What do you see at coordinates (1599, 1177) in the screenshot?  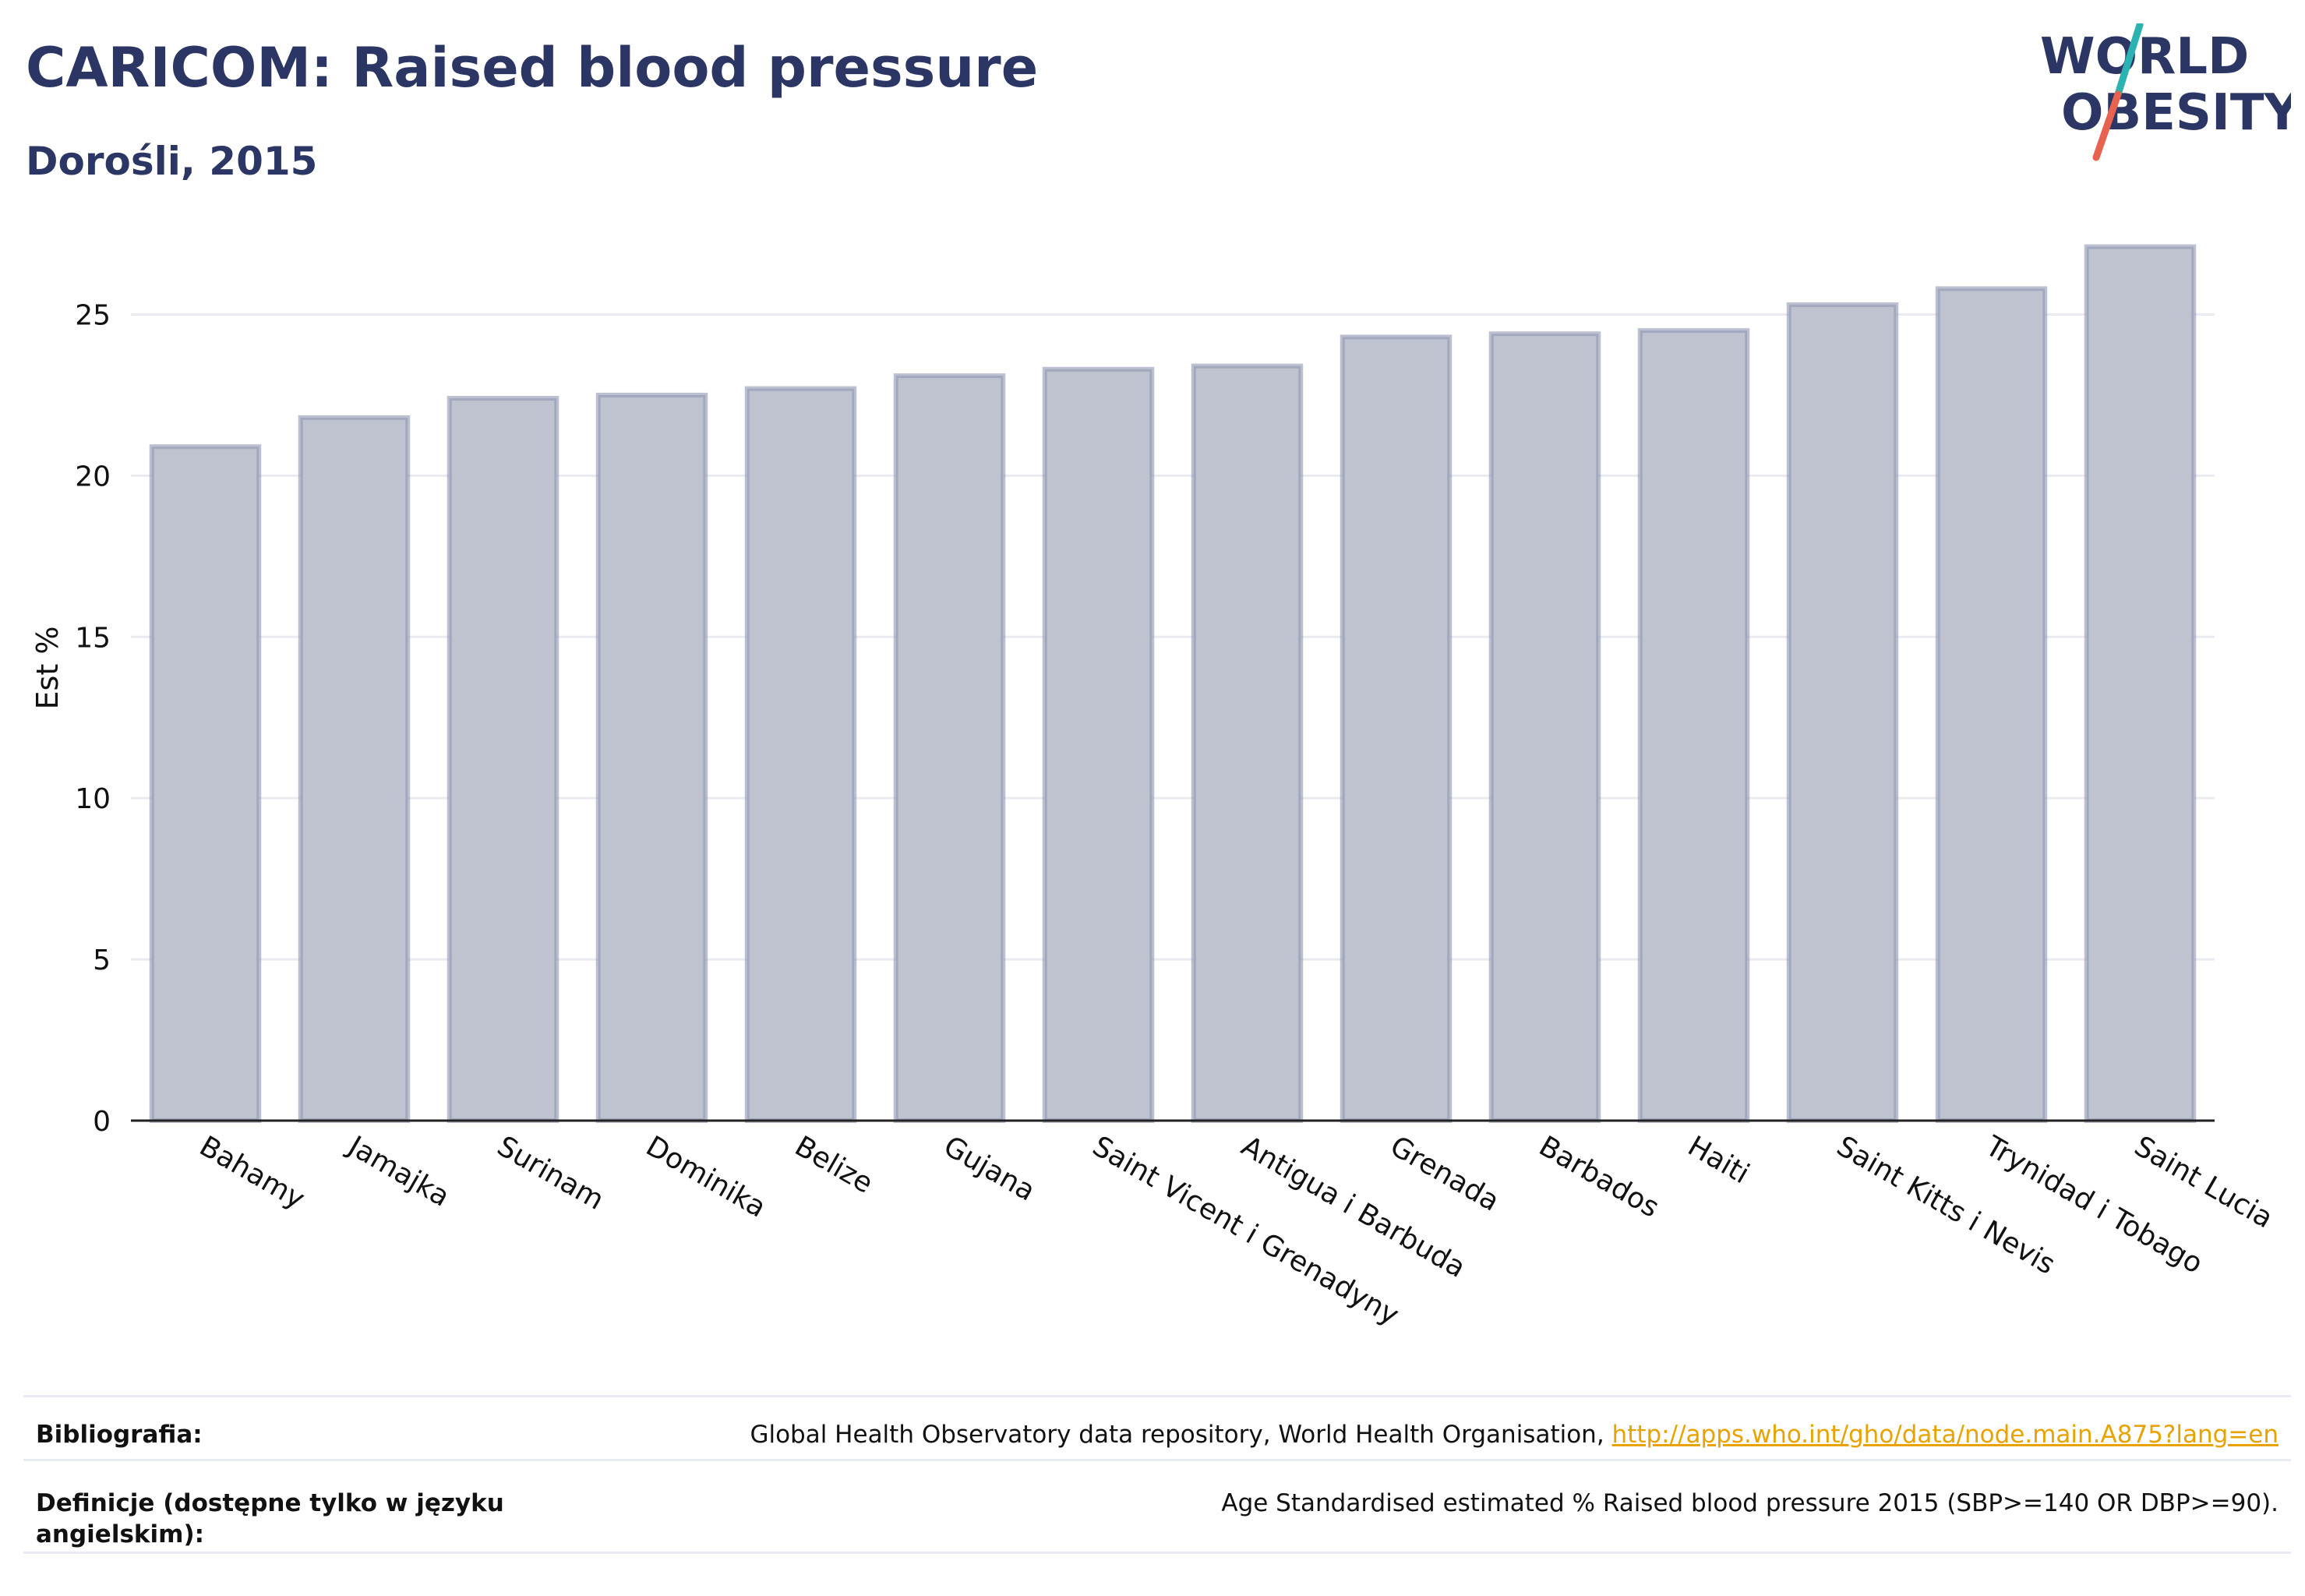 I see `x-tick-label: Barbados` at bounding box center [1599, 1177].